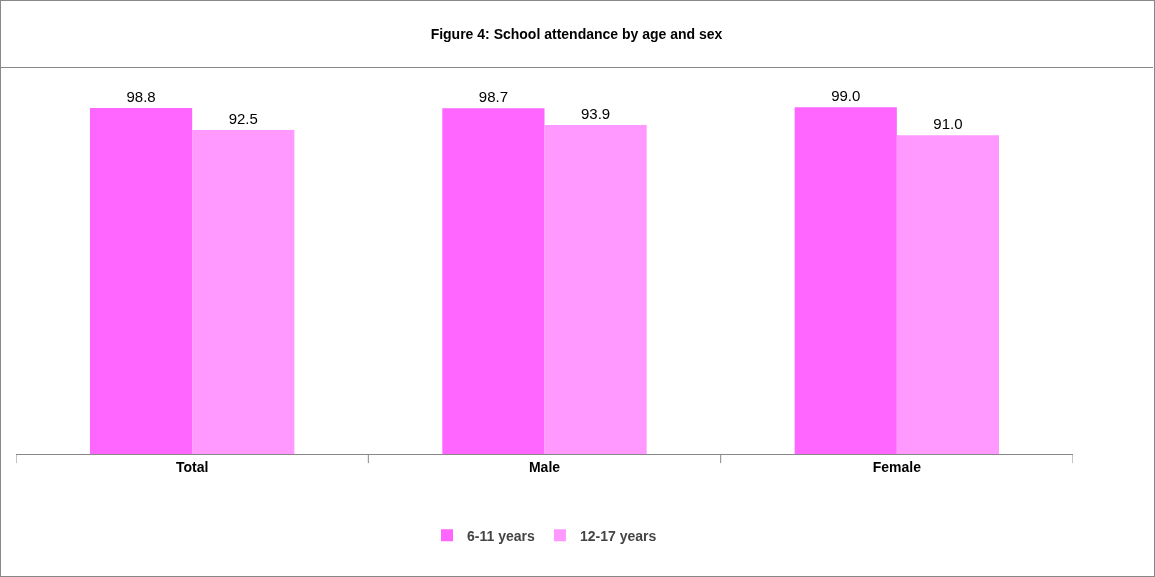 The height and width of the screenshot is (577, 1155). Describe the element at coordinates (948, 124) in the screenshot. I see `data-label: 91.0` at that location.